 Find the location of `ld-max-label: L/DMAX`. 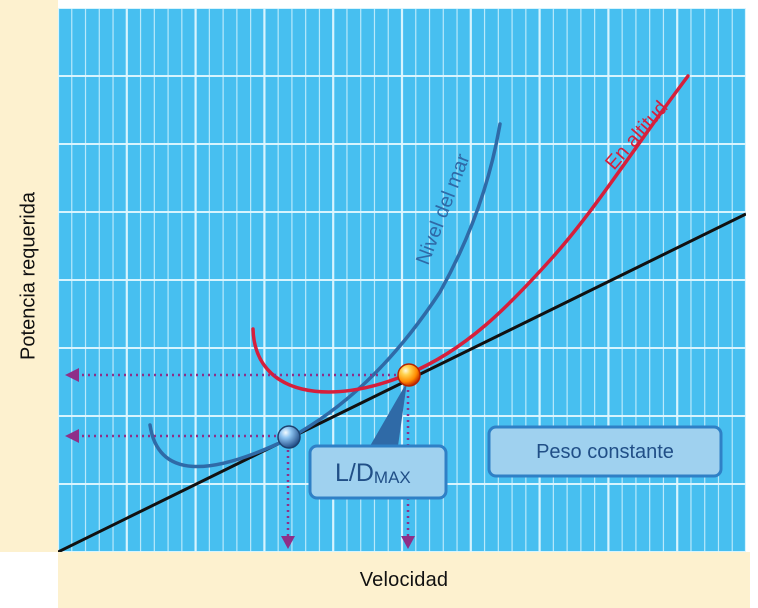

ld-max-label: L/DMAX is located at coordinates (373, 473).